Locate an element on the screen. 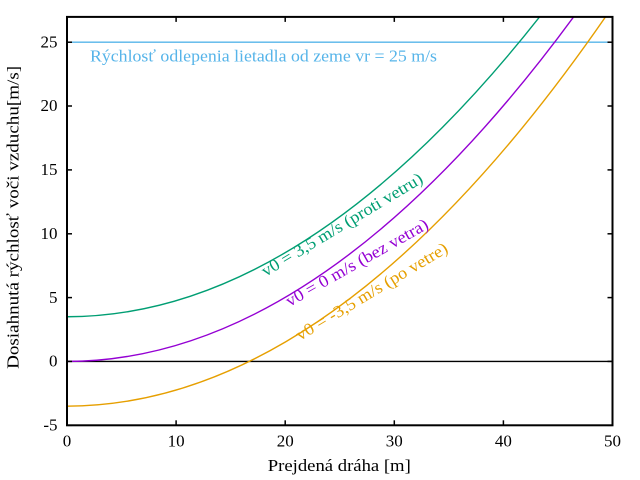 This screenshot has width=640, height=480. svg-text: 40 is located at coordinates (503, 441).